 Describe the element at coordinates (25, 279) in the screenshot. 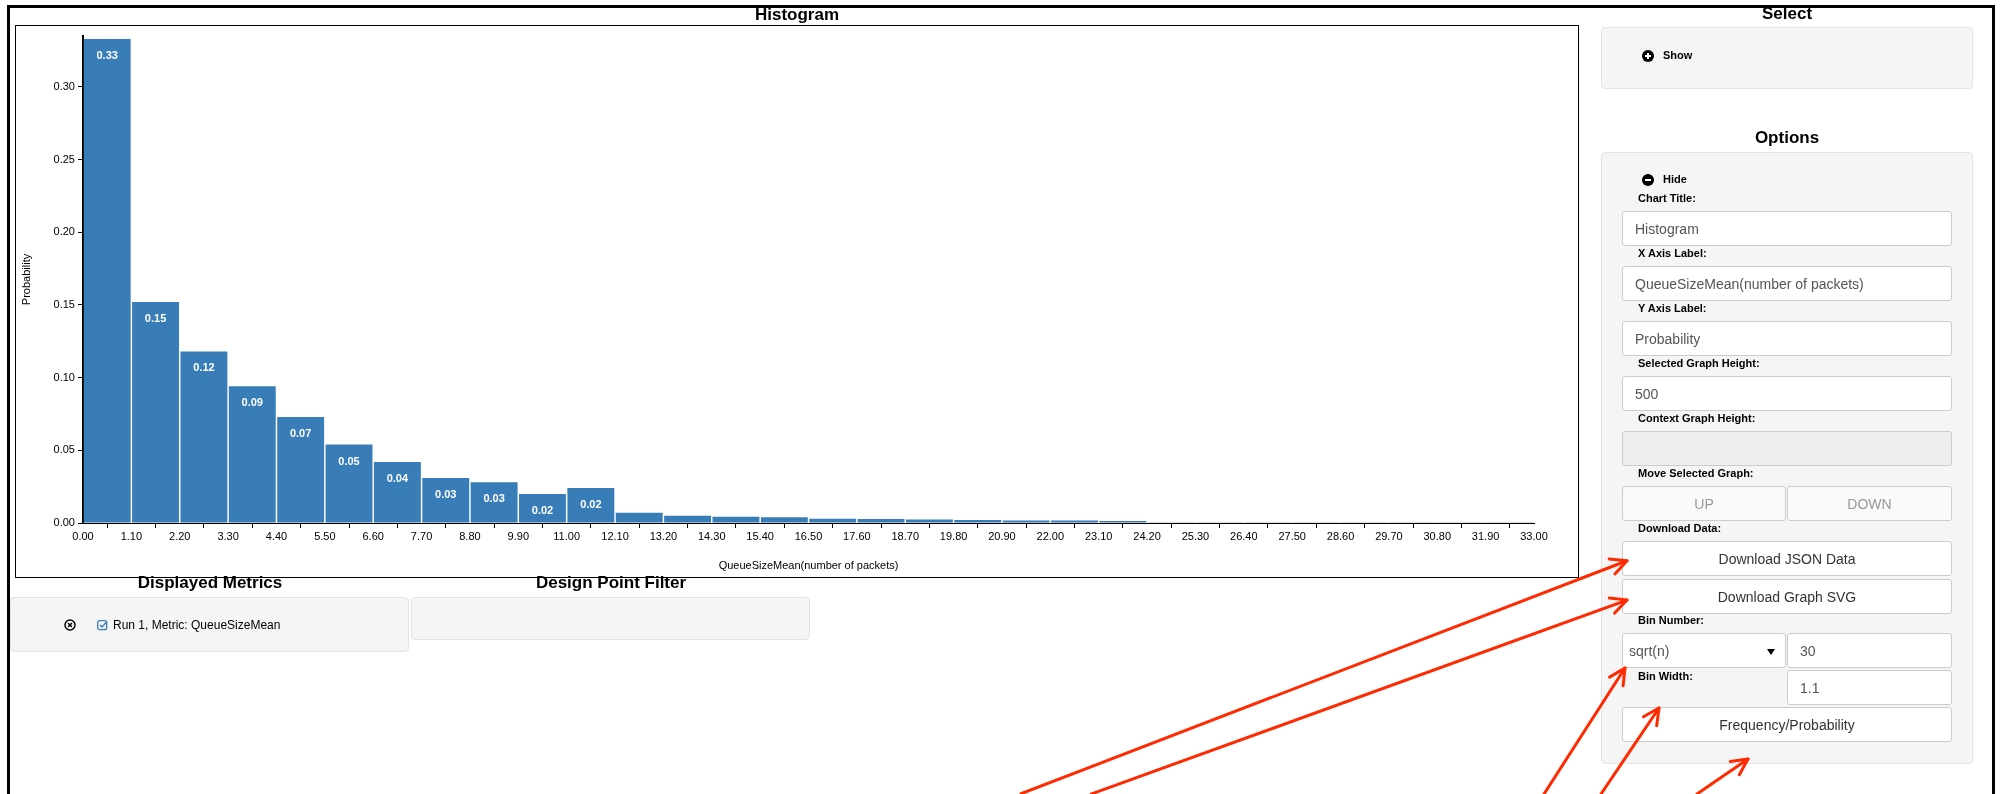

I see `y-axis-title: Probability` at that location.